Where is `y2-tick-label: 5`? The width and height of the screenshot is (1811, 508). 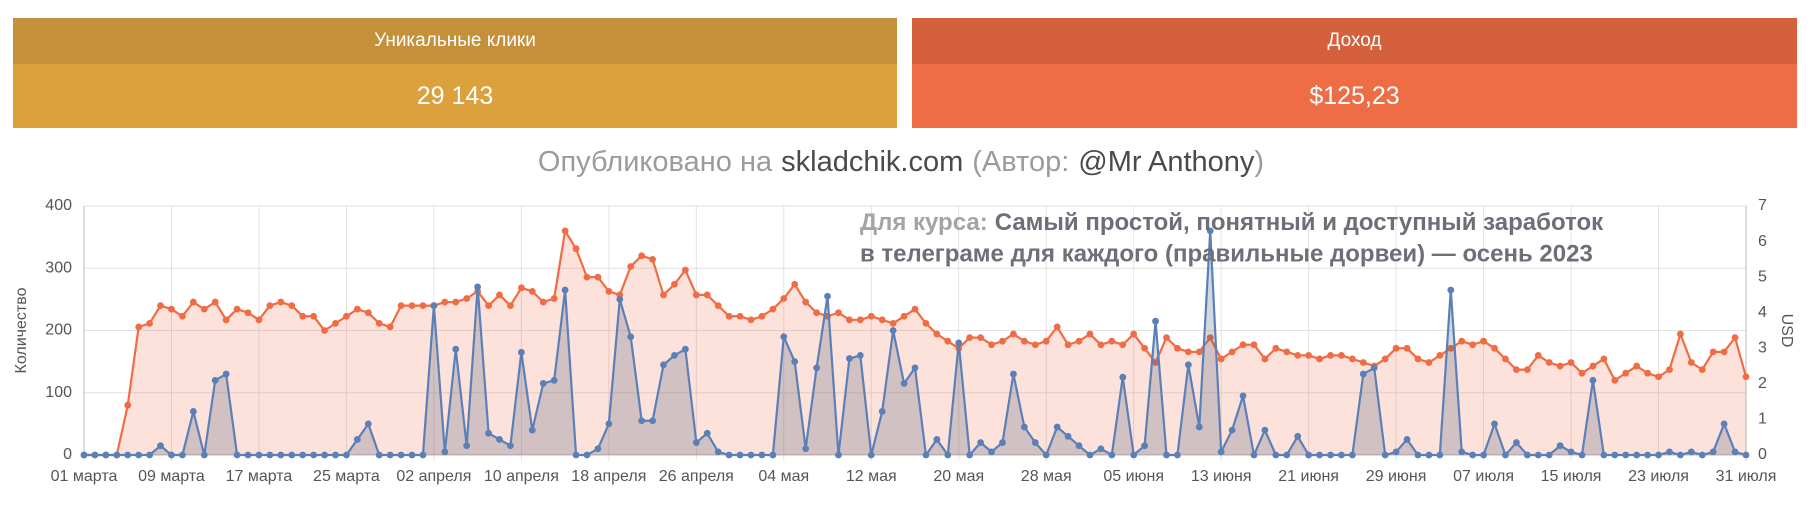 y2-tick-label: 5 is located at coordinates (1762, 276).